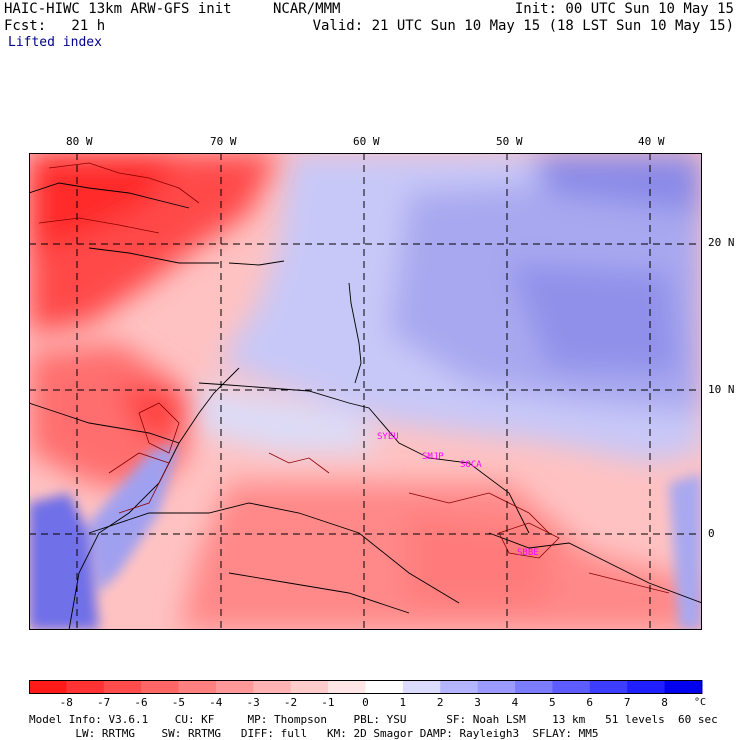 The width and height of the screenshot is (740, 740). What do you see at coordinates (328, 702) in the screenshot?
I see `colorbar-tick-label: -1` at bounding box center [328, 702].